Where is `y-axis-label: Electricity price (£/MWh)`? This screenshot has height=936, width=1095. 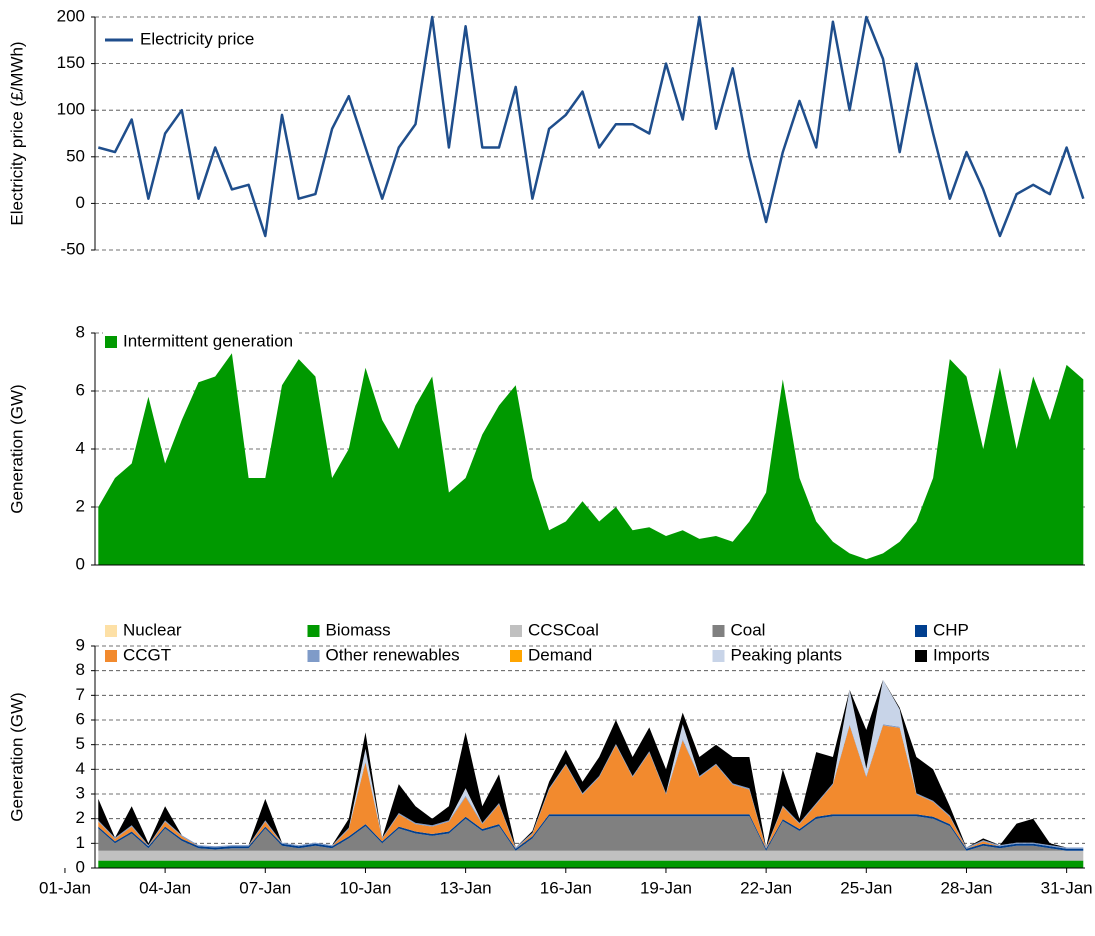 y-axis-label: Electricity price (£/MWh) is located at coordinates (16, 133).